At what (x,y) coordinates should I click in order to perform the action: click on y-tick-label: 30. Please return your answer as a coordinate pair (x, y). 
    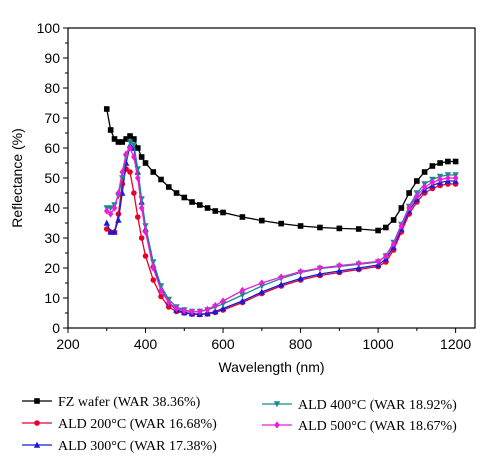
    Looking at the image, I should click on (52, 238).